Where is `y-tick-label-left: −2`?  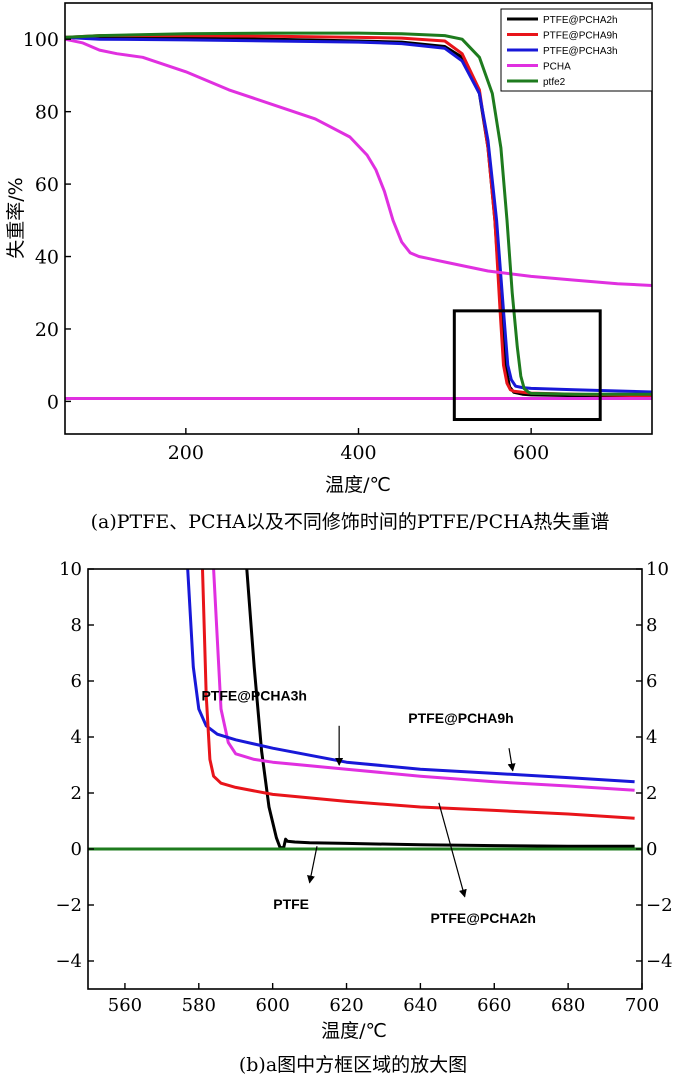
y-tick-label-left: −2 is located at coordinates (68, 905).